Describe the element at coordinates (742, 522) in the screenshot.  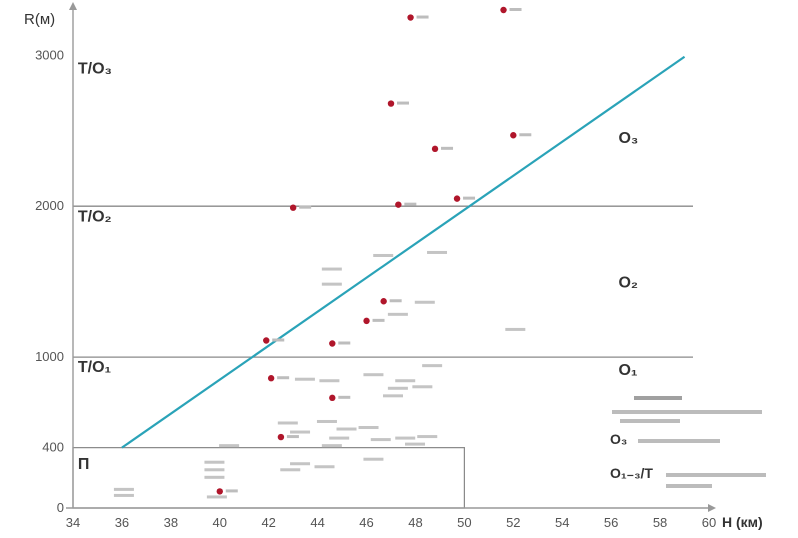
I see `x-axis-label: H (км)` at that location.